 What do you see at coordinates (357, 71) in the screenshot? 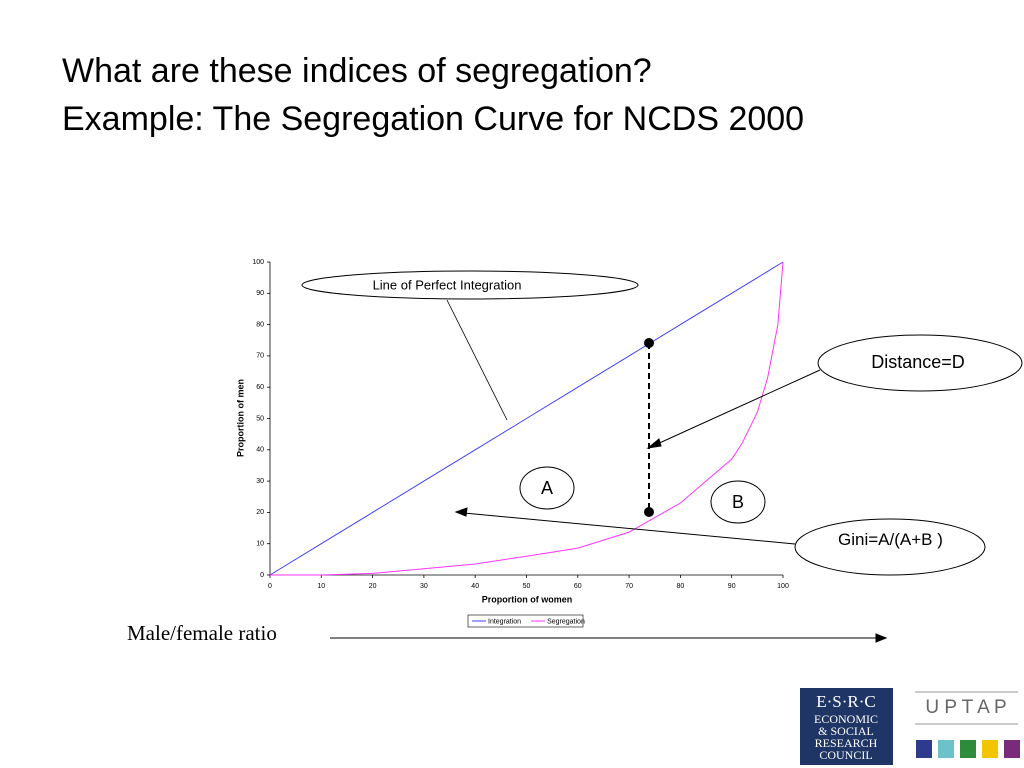
I see `title: What are these indices of segregation?` at bounding box center [357, 71].